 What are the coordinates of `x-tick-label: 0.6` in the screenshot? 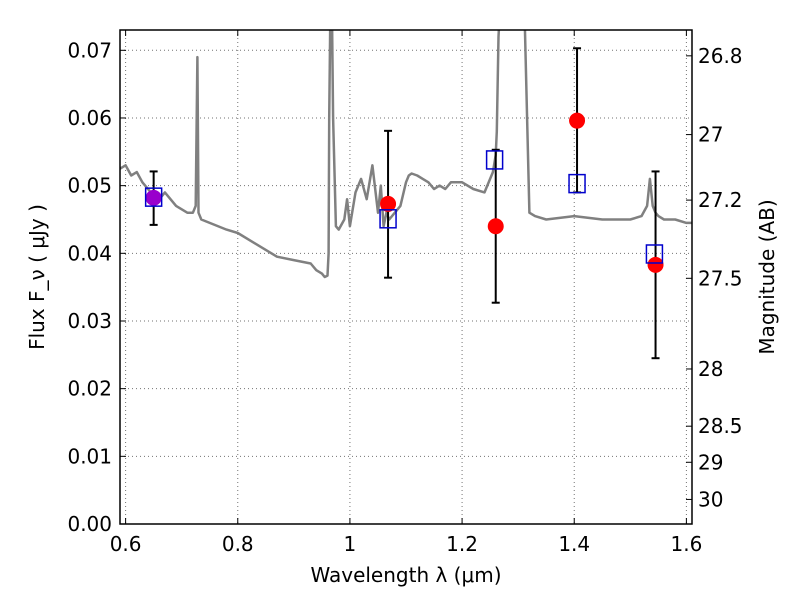 It's located at (126, 544).